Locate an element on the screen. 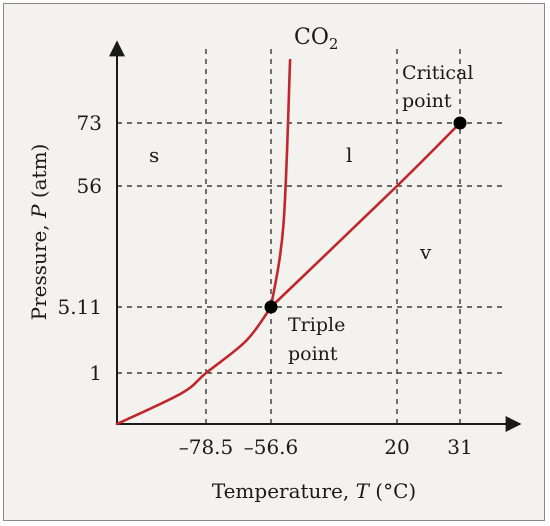 This screenshot has width=550, height=526. x-tick-label: 31 is located at coordinates (459, 447).